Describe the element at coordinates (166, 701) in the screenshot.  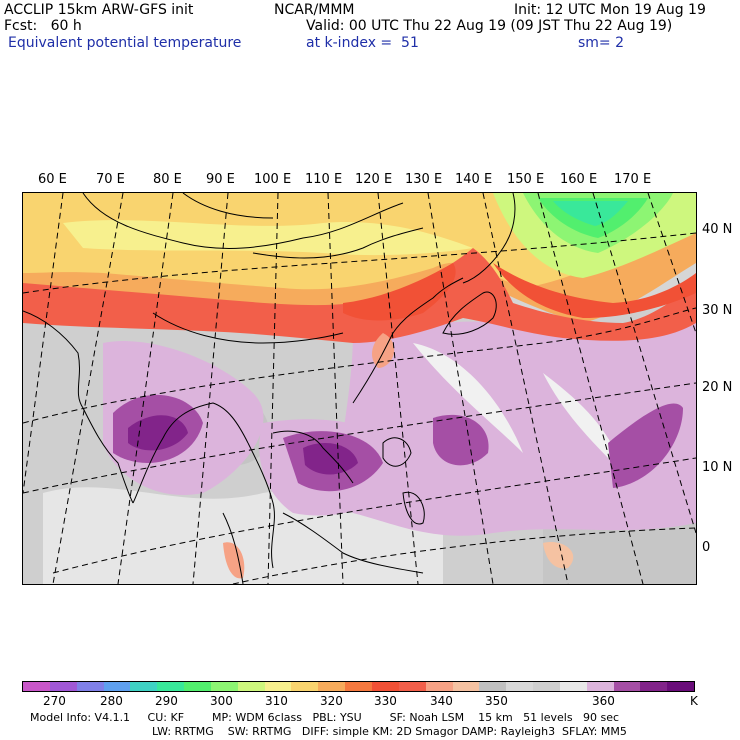
I see `colorbar-label: 290` at that location.